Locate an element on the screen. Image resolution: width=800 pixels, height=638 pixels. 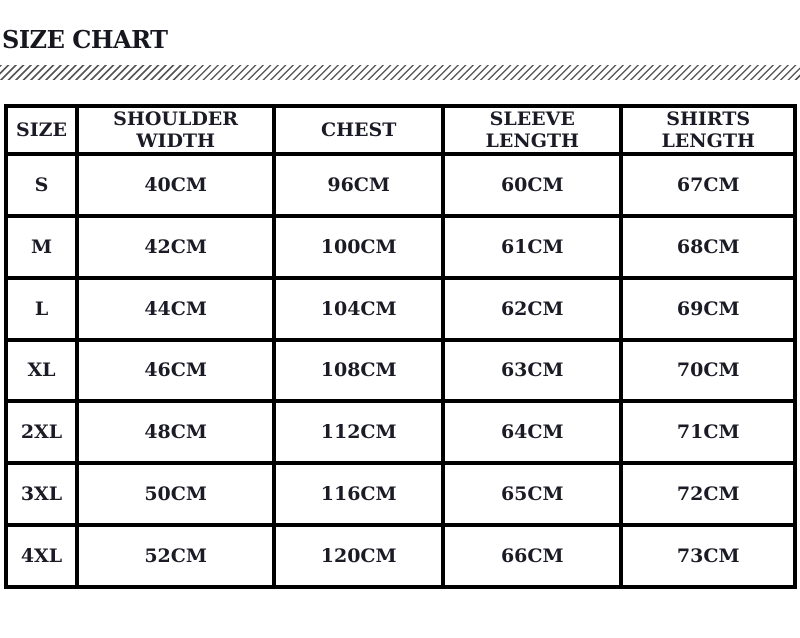
cell-shirts-length: 73CM is located at coordinates (708, 556).